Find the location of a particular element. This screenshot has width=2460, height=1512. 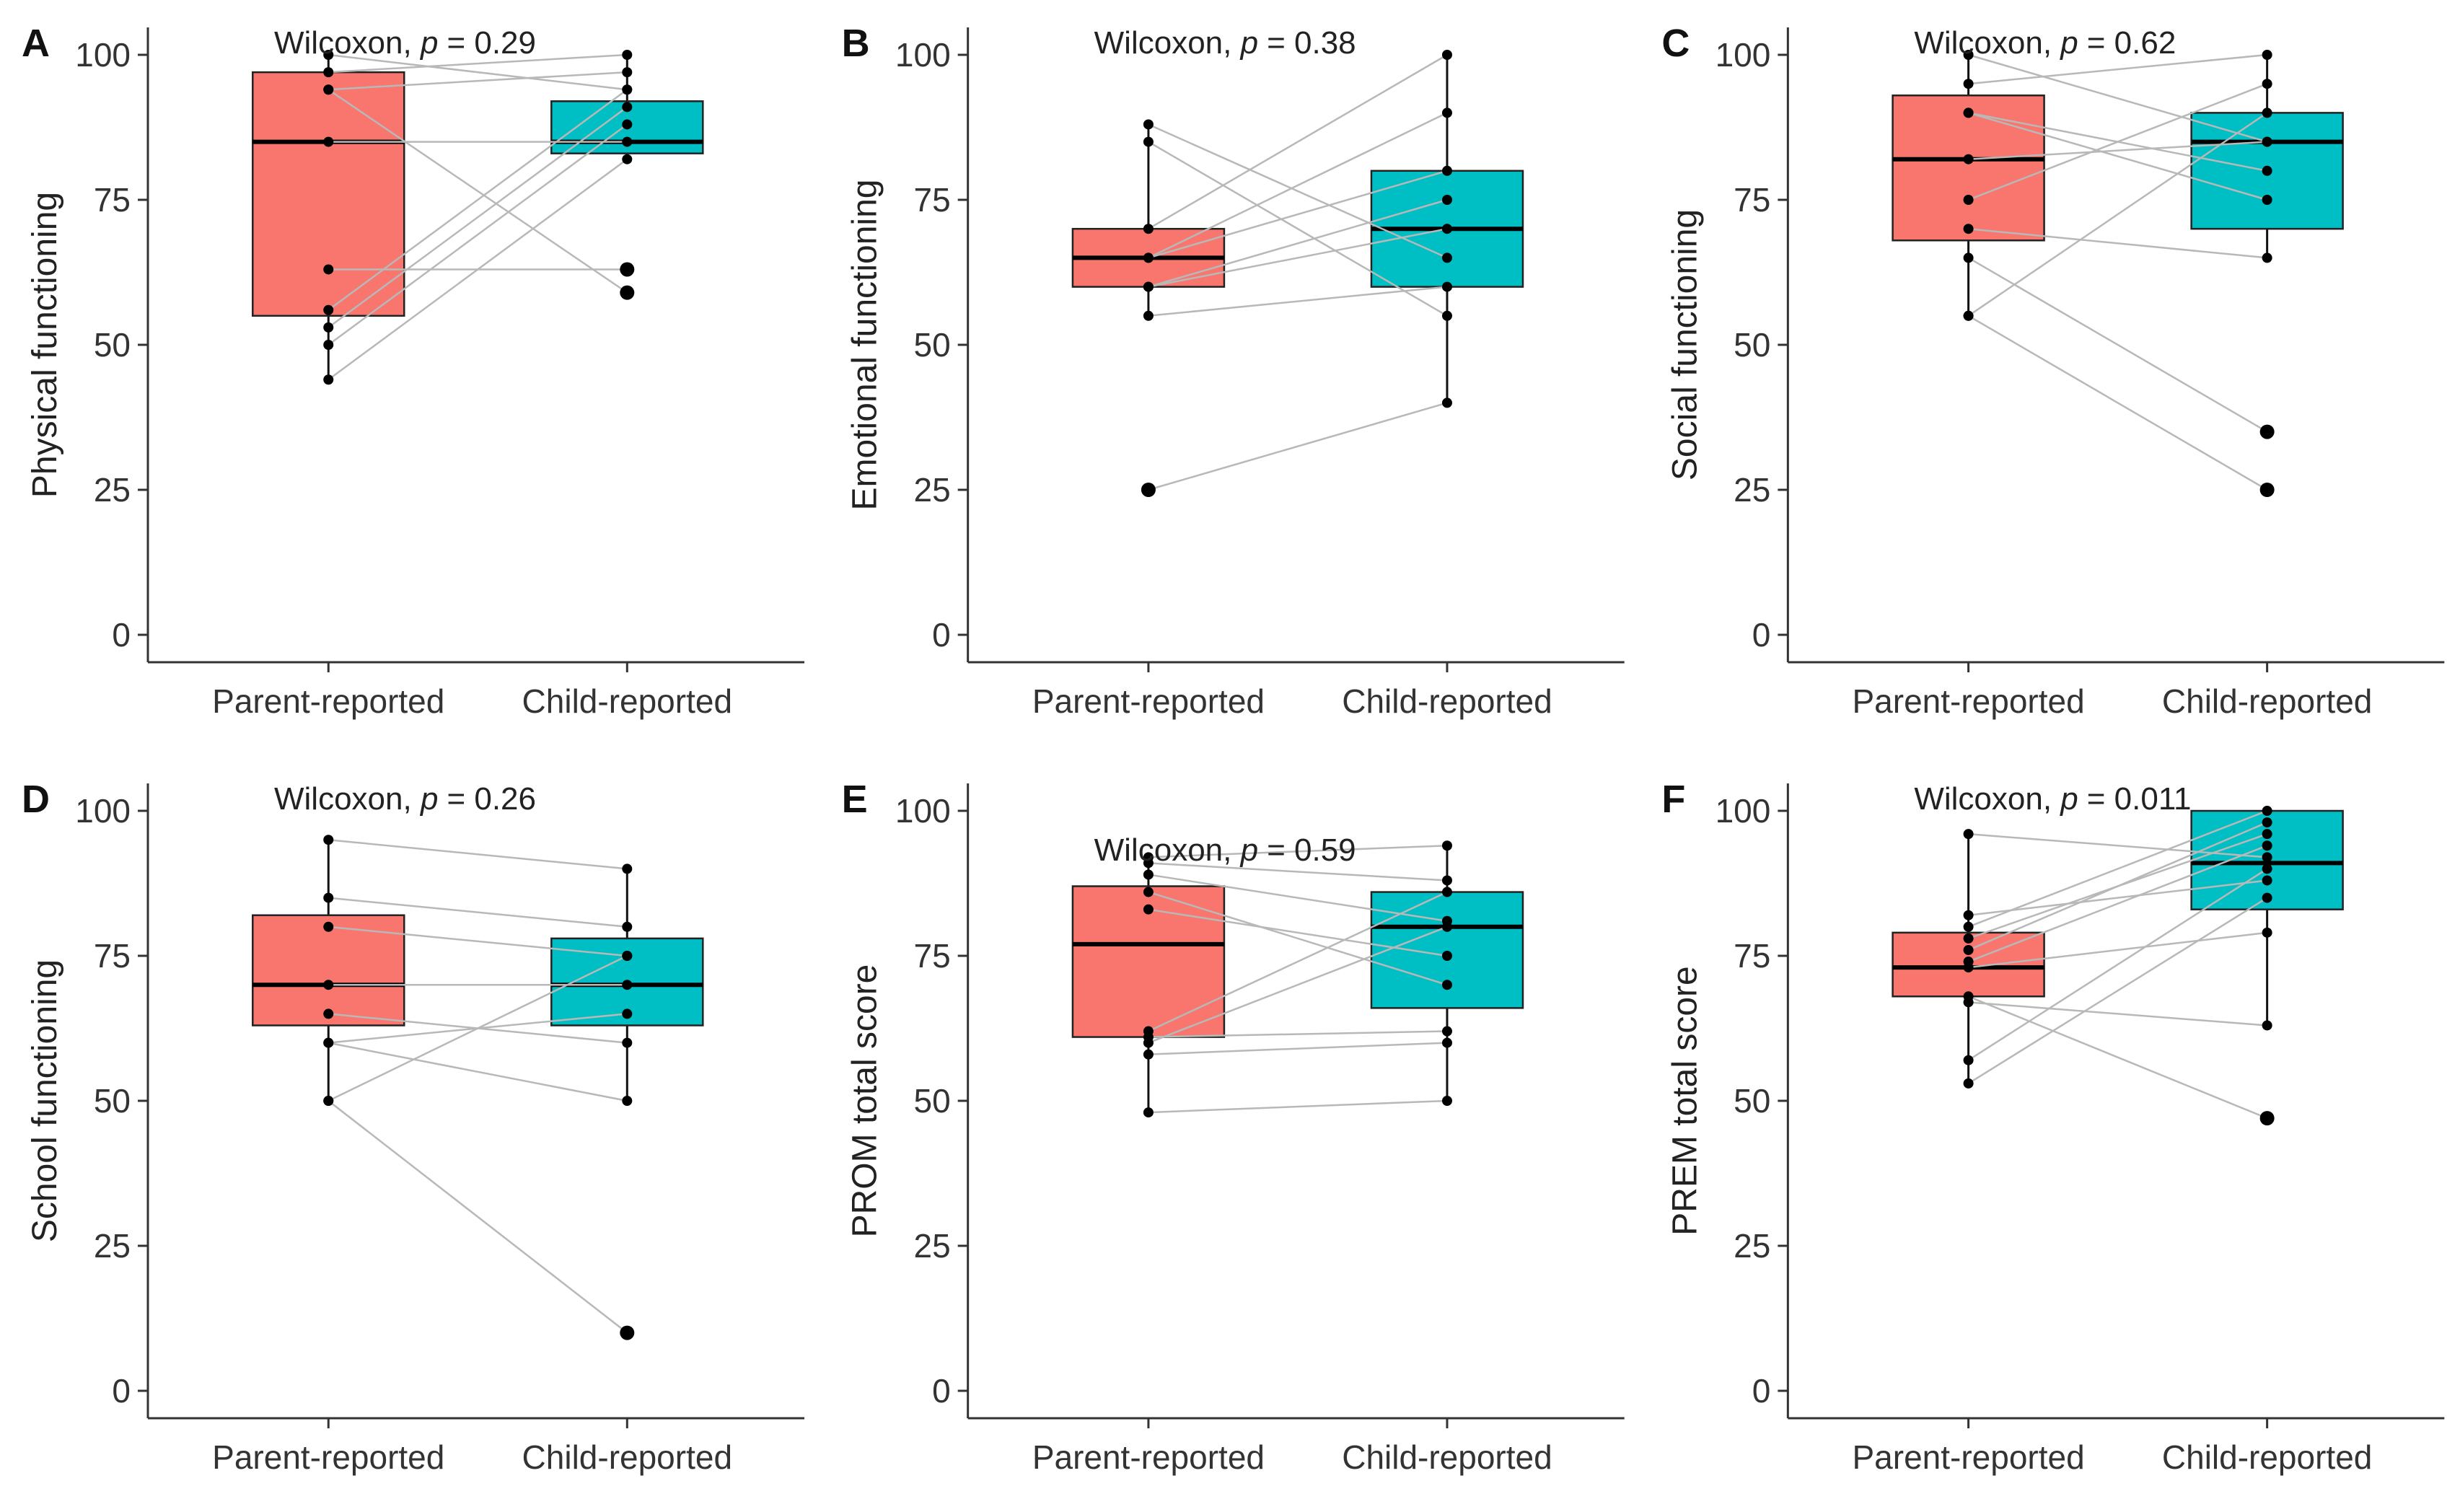

wilcoxon-annotation: Wilcoxon, p = 0.38 is located at coordinates (1225, 43).